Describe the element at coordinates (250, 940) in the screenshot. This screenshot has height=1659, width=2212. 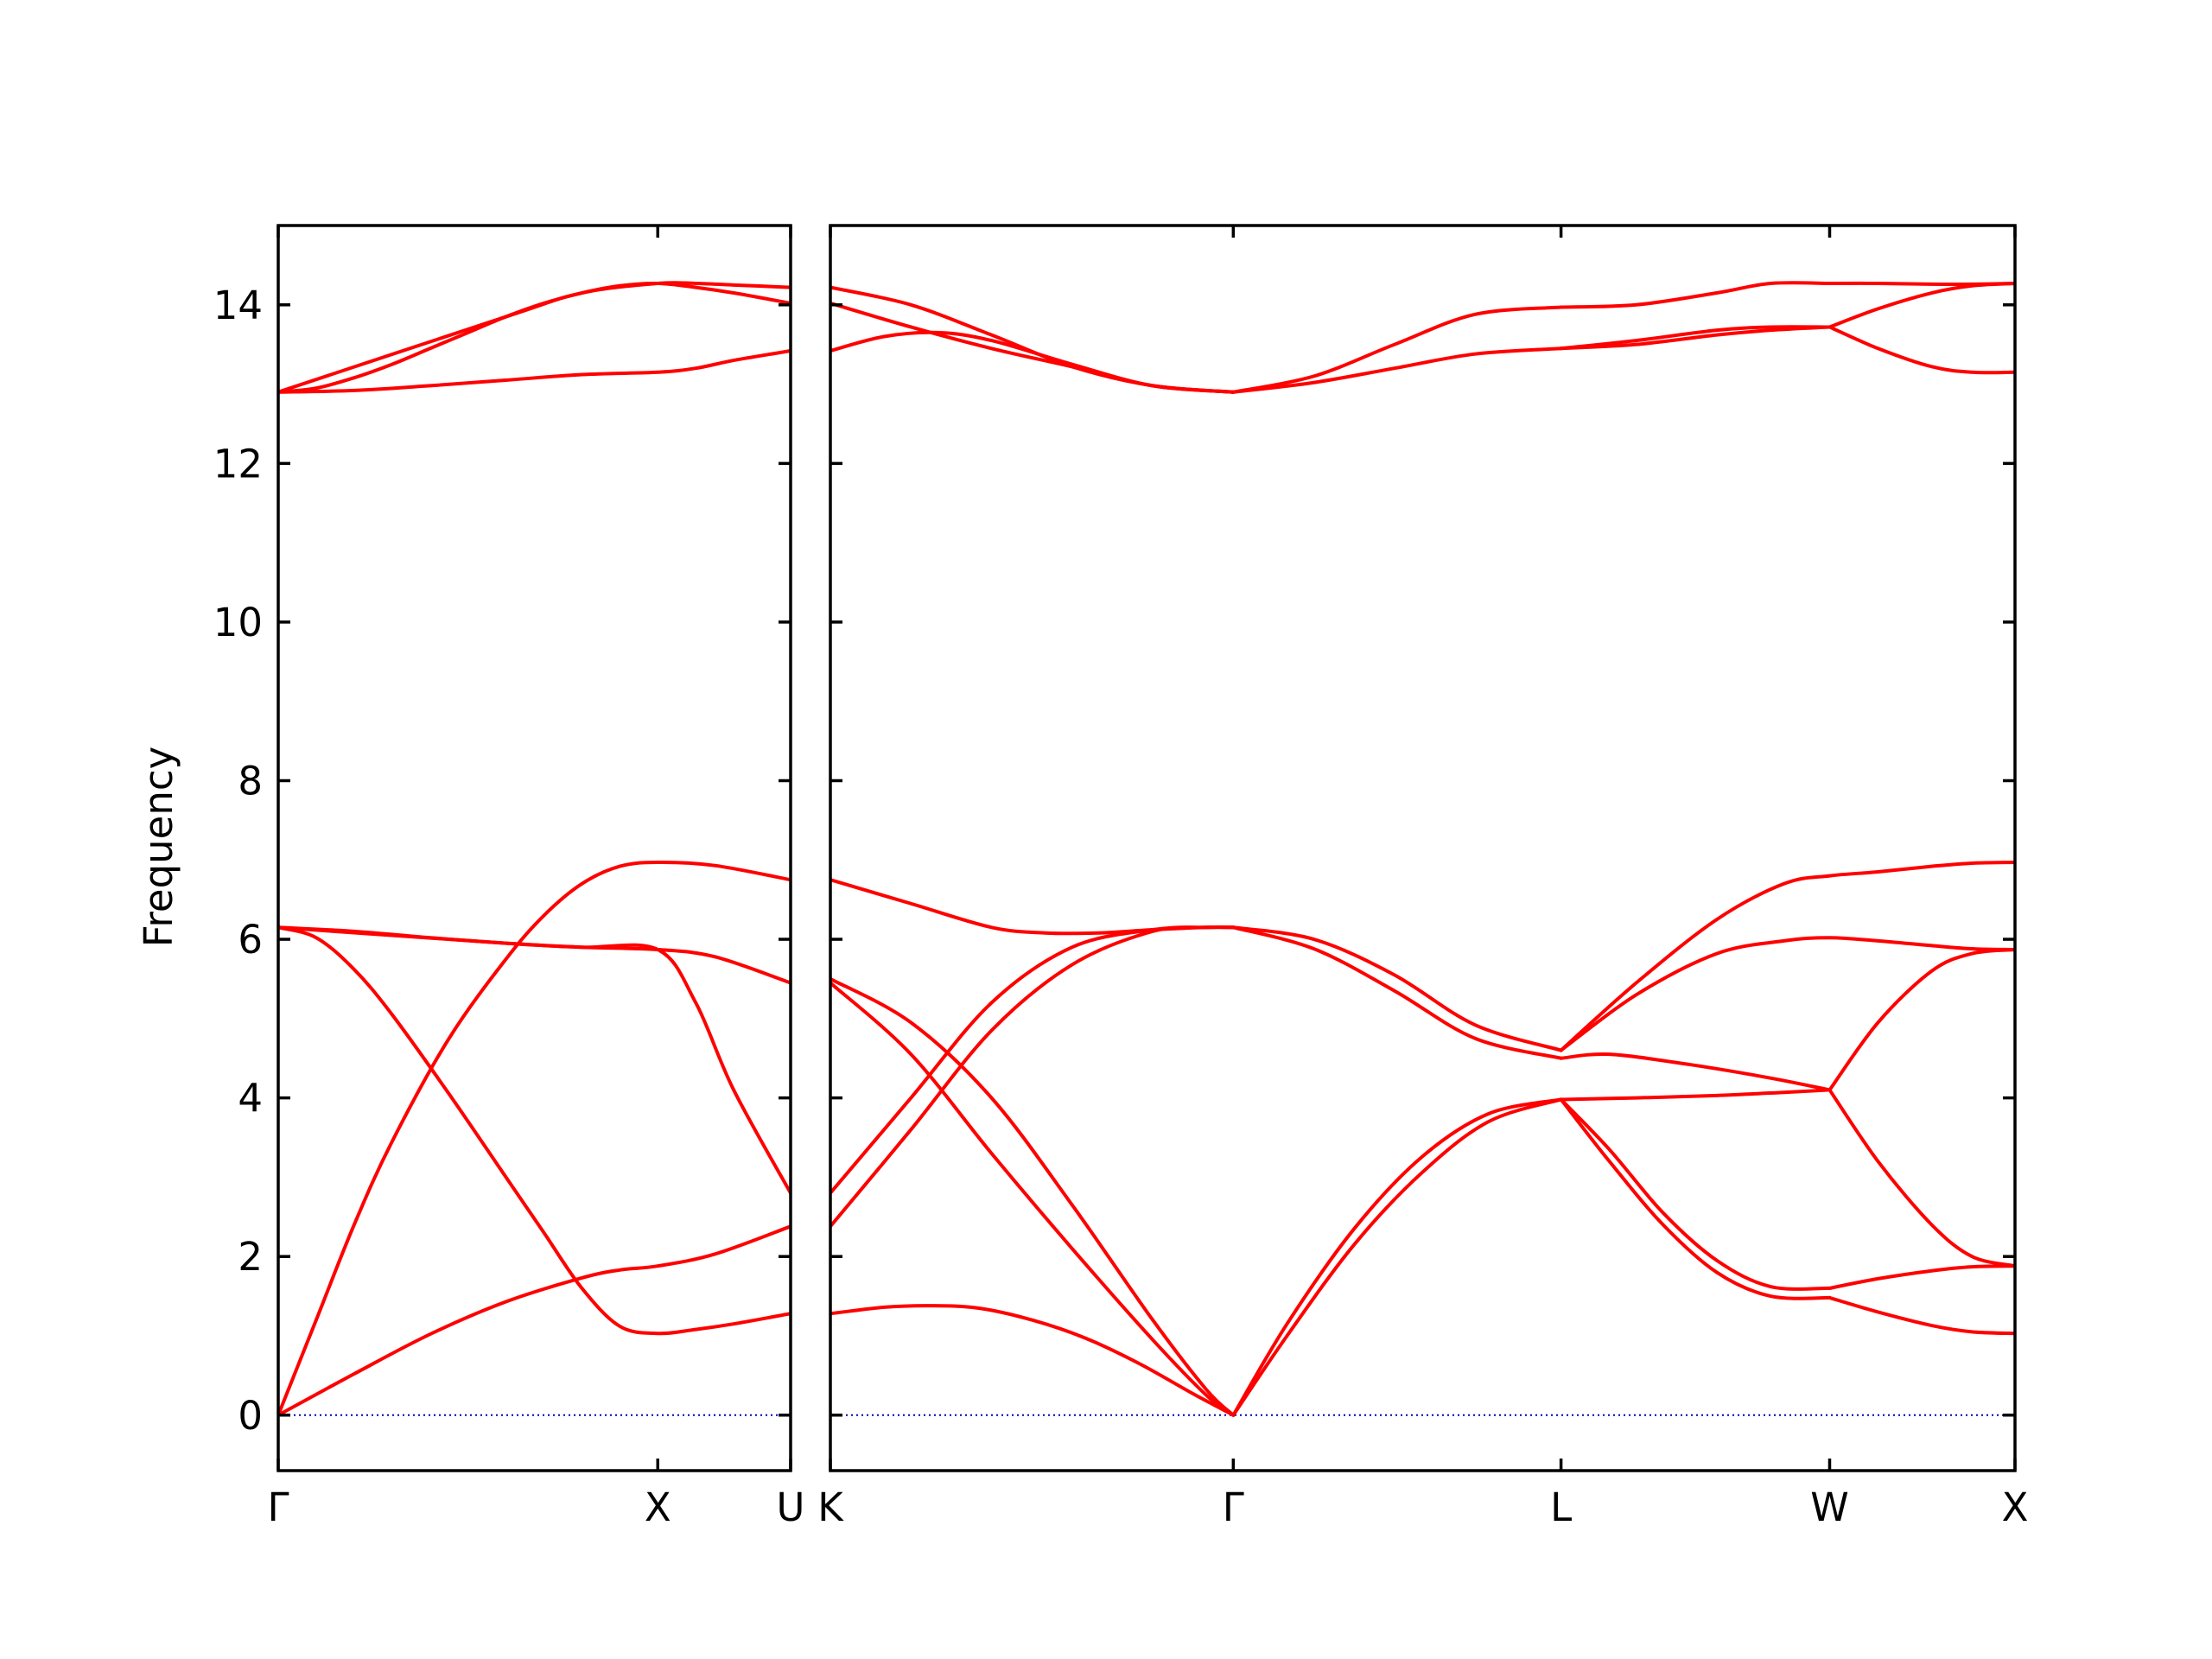
I see `y-tick-label: 6` at that location.